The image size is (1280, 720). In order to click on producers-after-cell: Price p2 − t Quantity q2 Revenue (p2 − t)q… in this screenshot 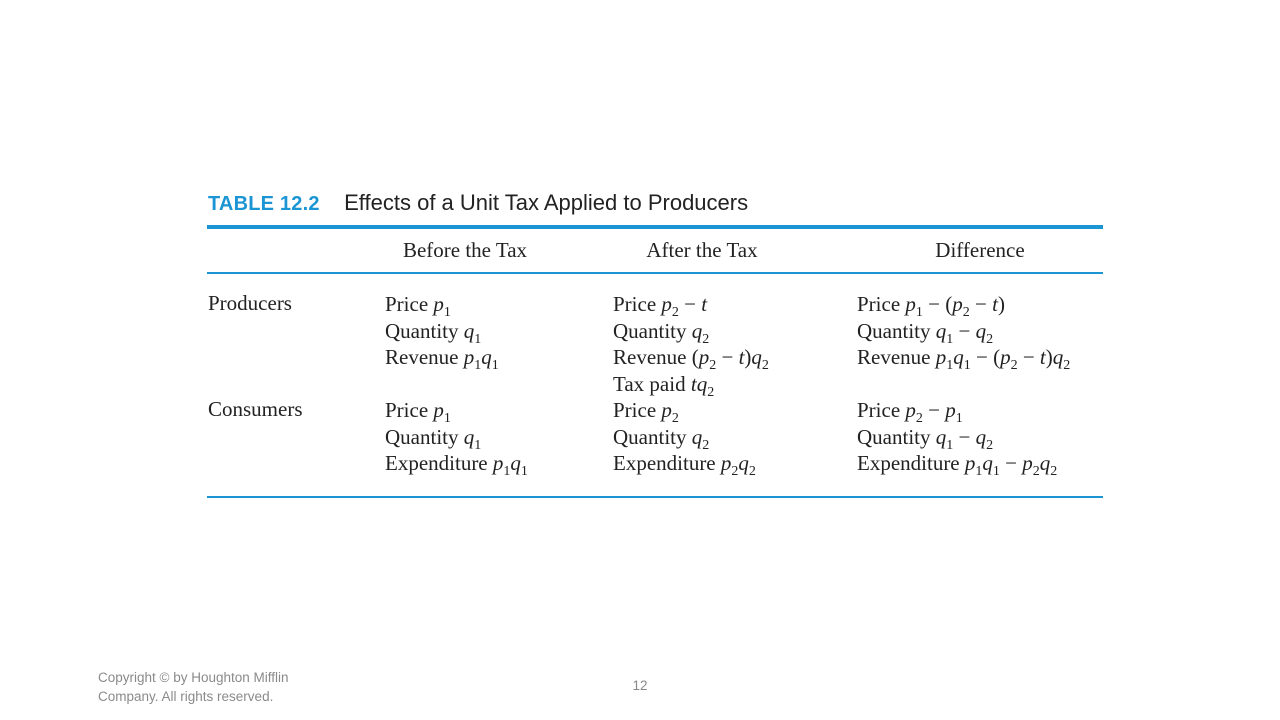, I will do `click(691, 345)`.